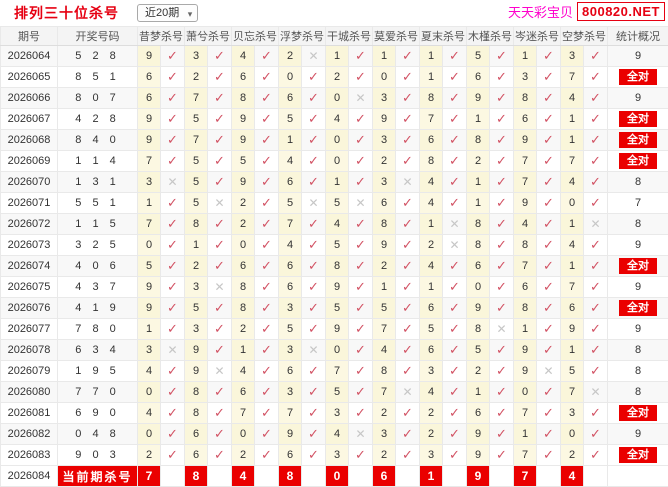  I want to click on period-cell: 2026067, so click(29, 119).